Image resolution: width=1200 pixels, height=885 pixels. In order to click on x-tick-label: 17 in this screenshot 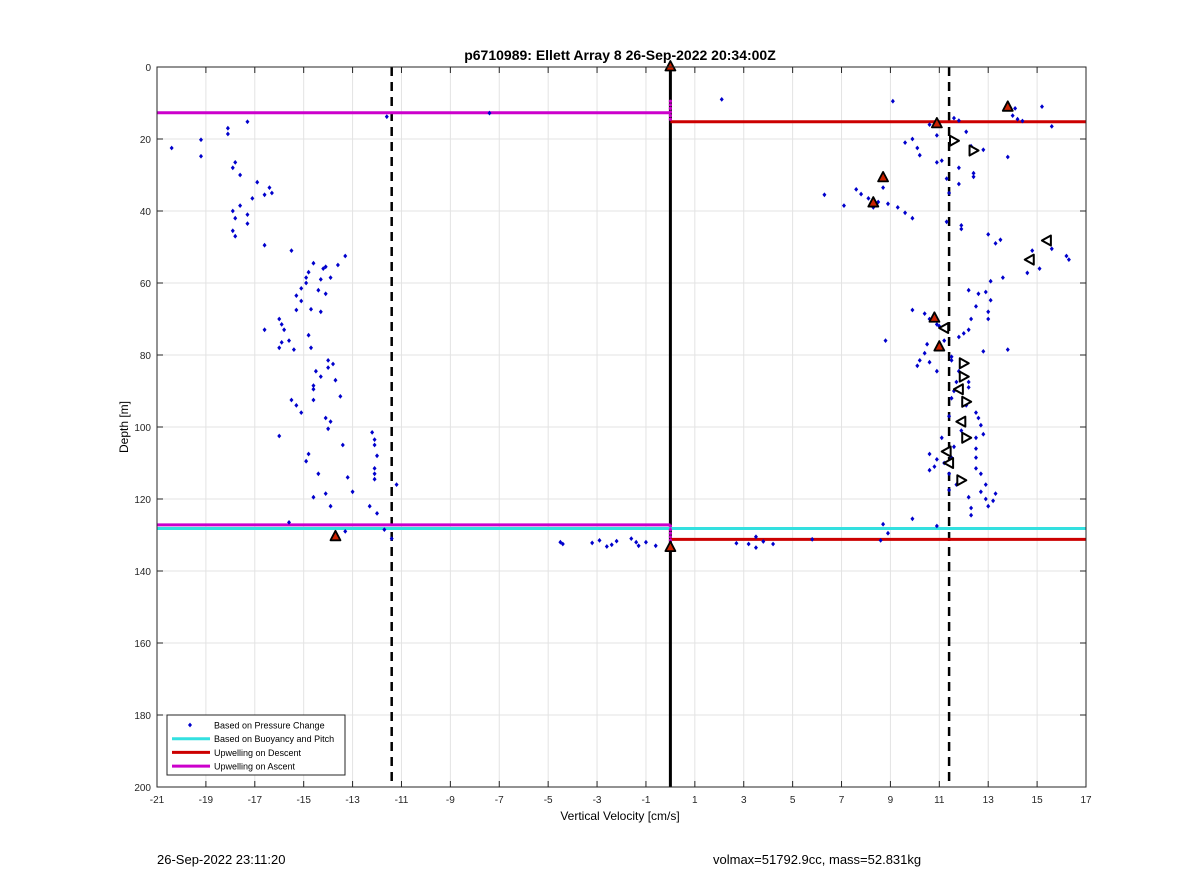, I will do `click(1086, 800)`.